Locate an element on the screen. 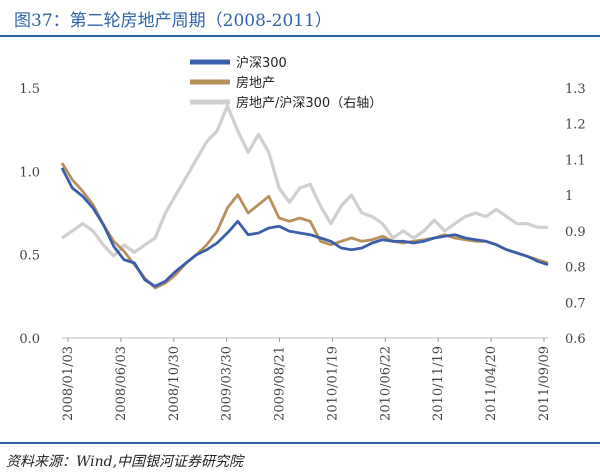 The image size is (600, 475). left-tick-label: 1.0 is located at coordinates (29, 172).